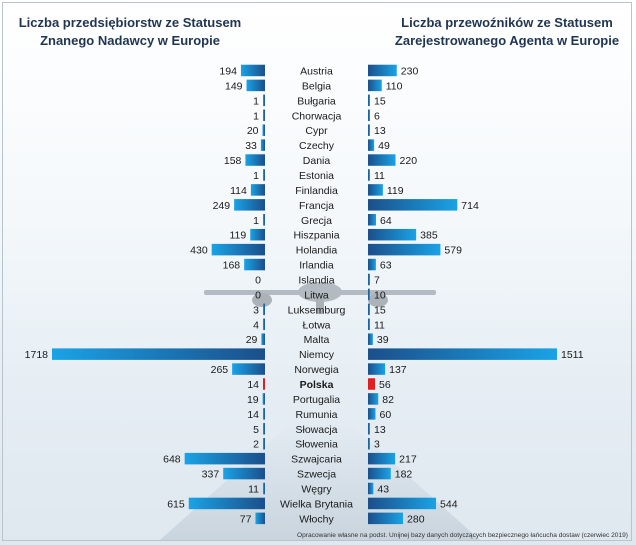 This screenshot has width=636, height=545. Describe the element at coordinates (254, 264) in the screenshot. I see `left-bar-irlandia` at that location.